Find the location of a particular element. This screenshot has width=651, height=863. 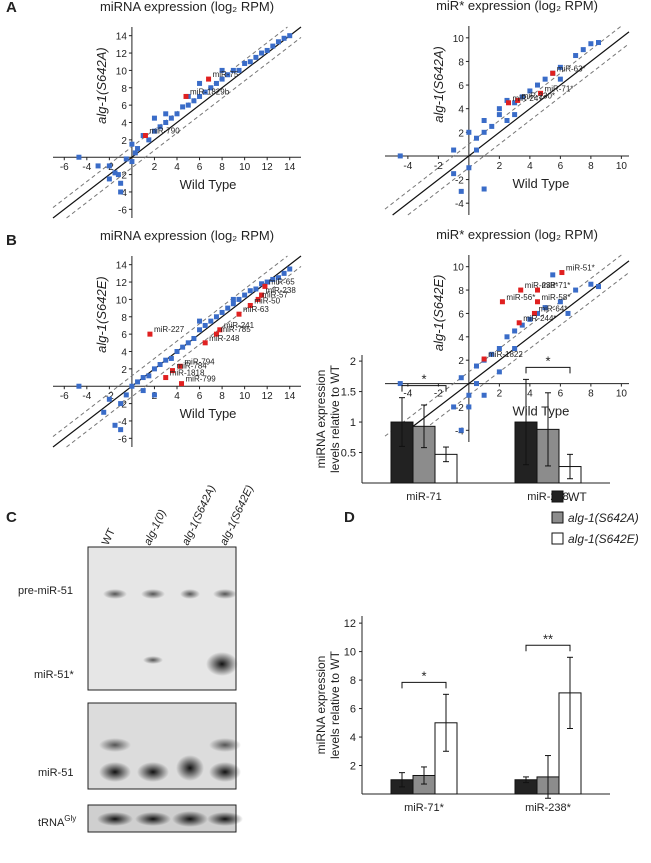

point-label: miR-71* is located at coordinates (556, 285).